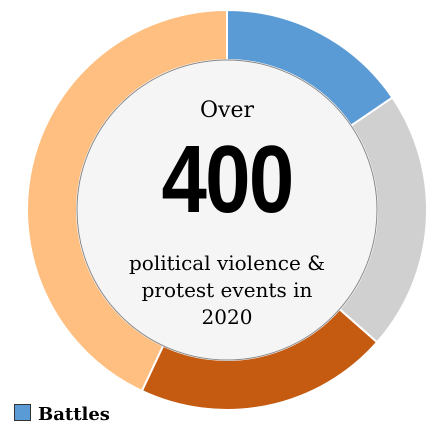  I want to click on center-over-text: Over, so click(226, 110).